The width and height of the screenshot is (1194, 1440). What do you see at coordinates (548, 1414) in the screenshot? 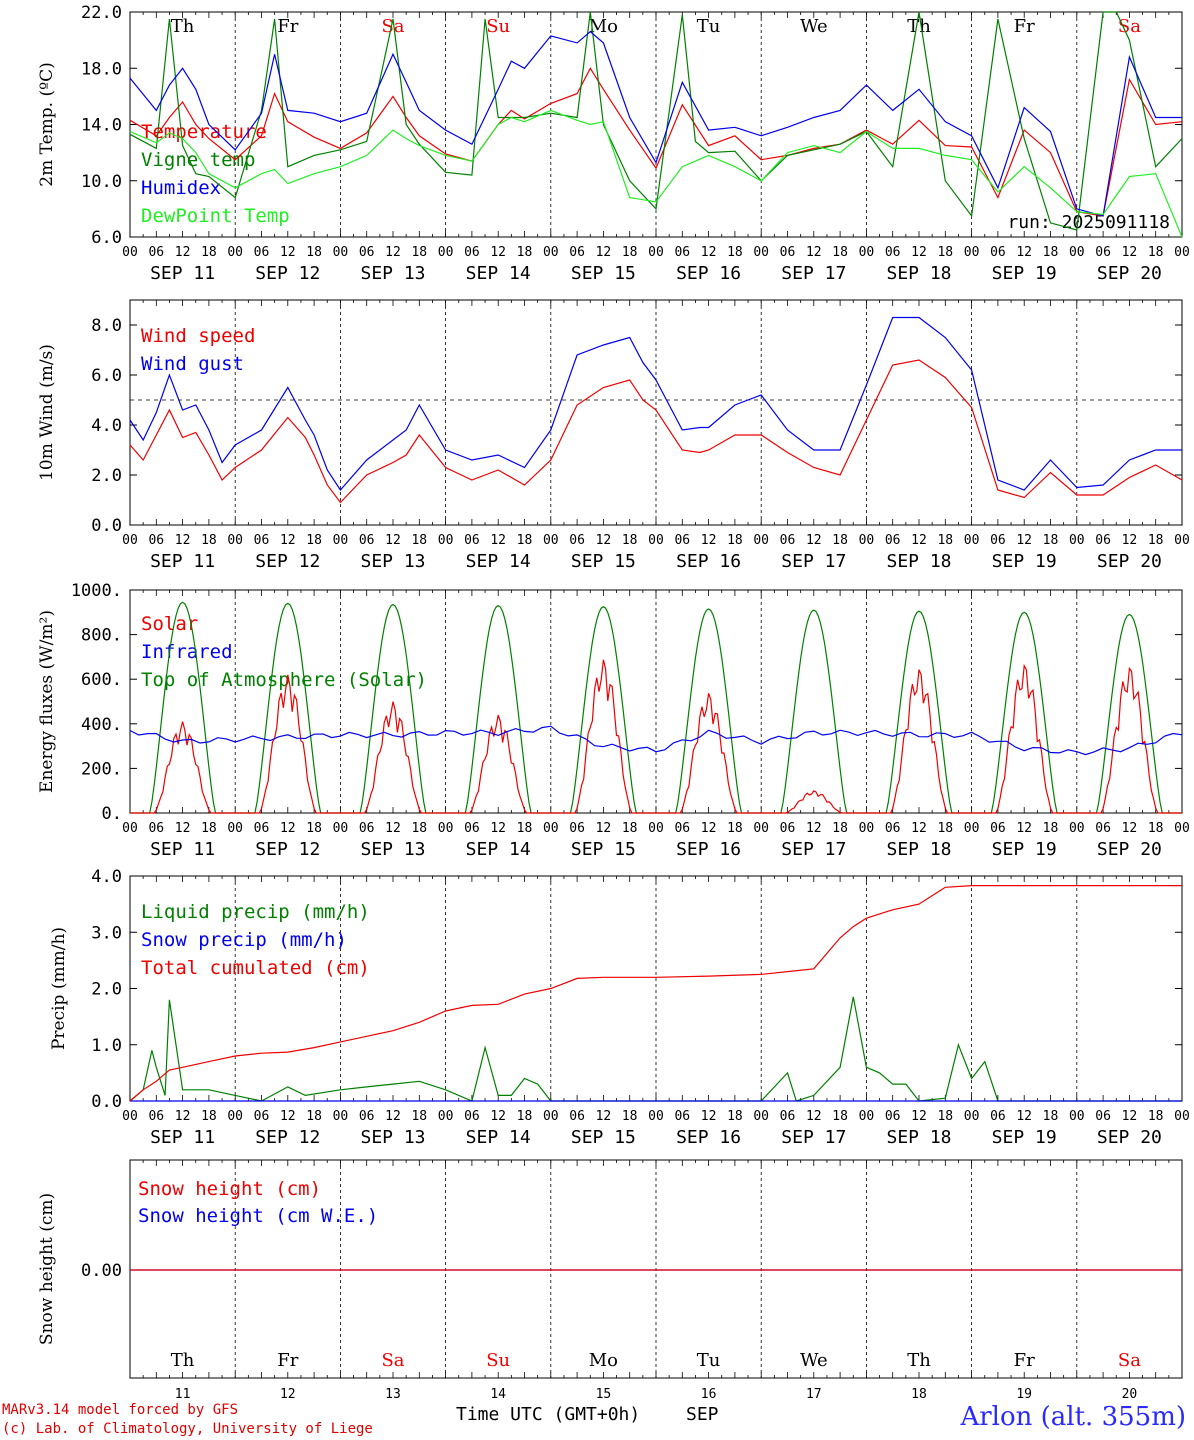
I see `x-axis-title: Time UTC (GMT+0h)` at bounding box center [548, 1414].